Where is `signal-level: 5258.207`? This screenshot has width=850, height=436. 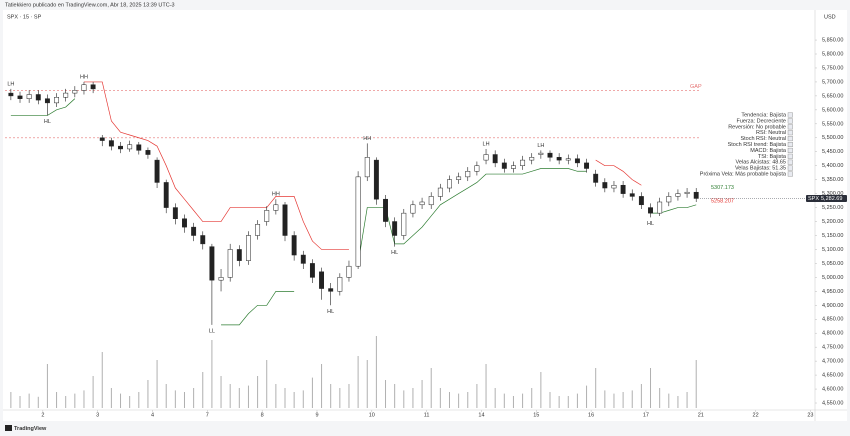 signal-level: 5258.207 is located at coordinates (722, 202).